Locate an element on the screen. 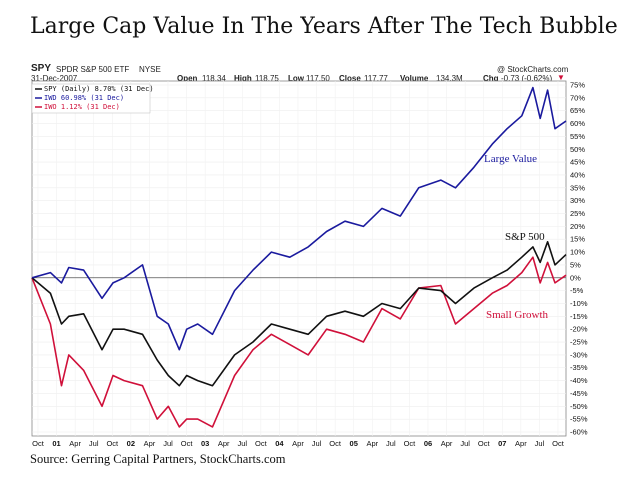  y-tick-label: -15% is located at coordinates (579, 316).